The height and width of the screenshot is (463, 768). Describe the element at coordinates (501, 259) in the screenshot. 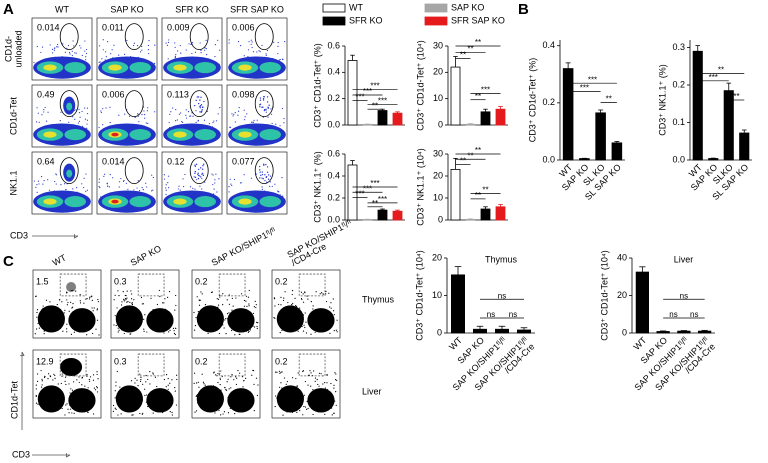

I see `chart-title: Thymus` at that location.